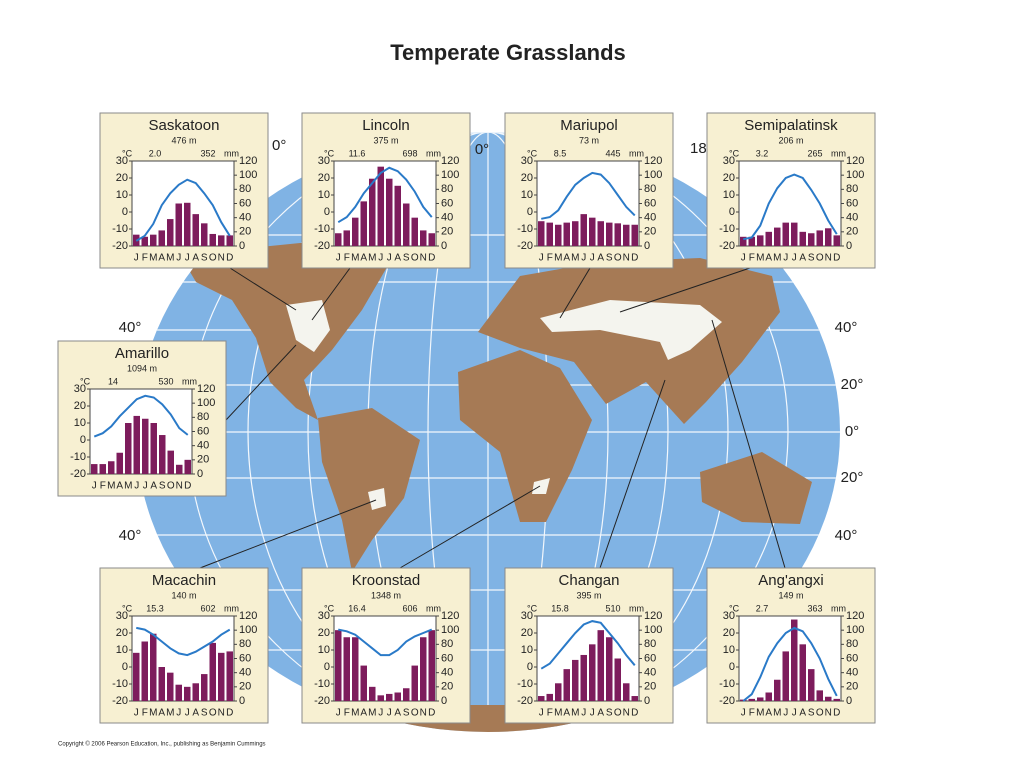 Image resolution: width=1024 pixels, height=768 pixels. What do you see at coordinates (855, 630) in the screenshot?
I see `y2-tick-label: 100` at bounding box center [855, 630].